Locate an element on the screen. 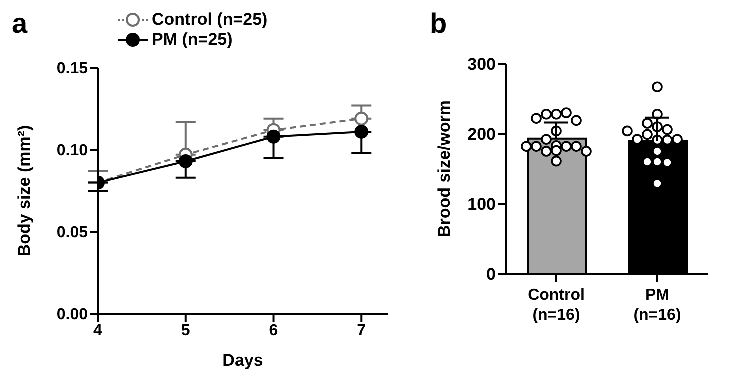 This screenshot has height=382, width=746. legend-label: Control (n=25) is located at coordinates (210, 20).